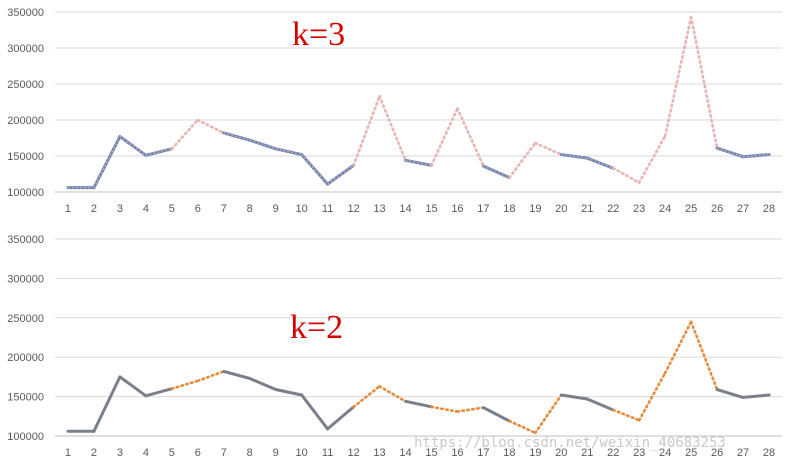 The image size is (786, 468). I want to click on x-tick-label: 24, so click(665, 453).